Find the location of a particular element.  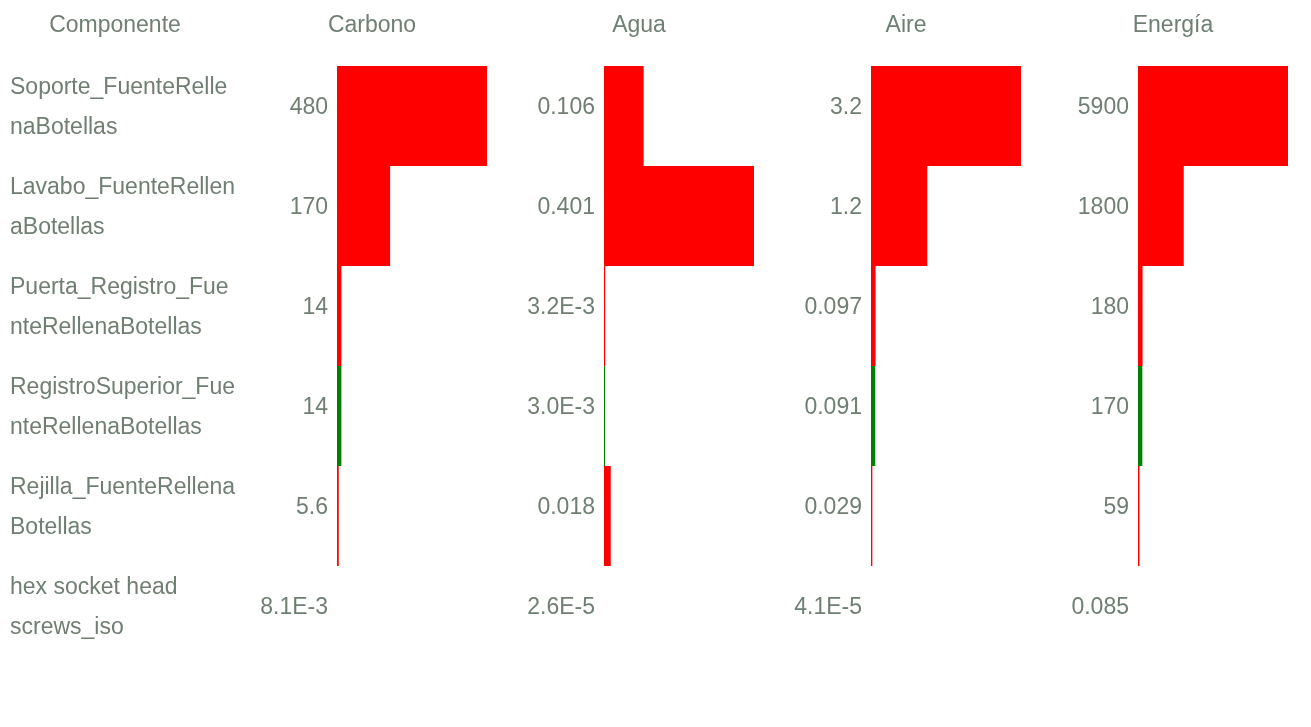

data-label: 5900 is located at coordinates (1103, 106).